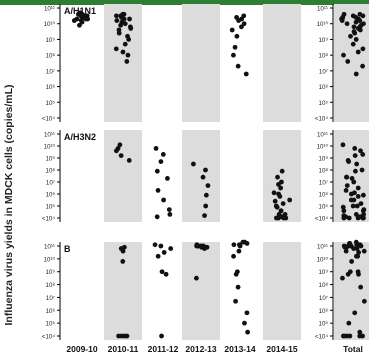  Describe the element at coordinates (80, 137) in the screenshot. I see `panel-title: A/H3N2` at that location.